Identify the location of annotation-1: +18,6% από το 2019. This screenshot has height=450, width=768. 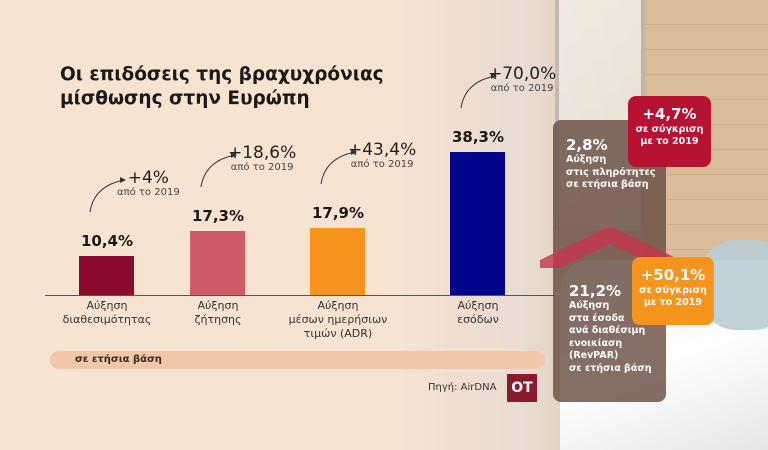
(262, 158).